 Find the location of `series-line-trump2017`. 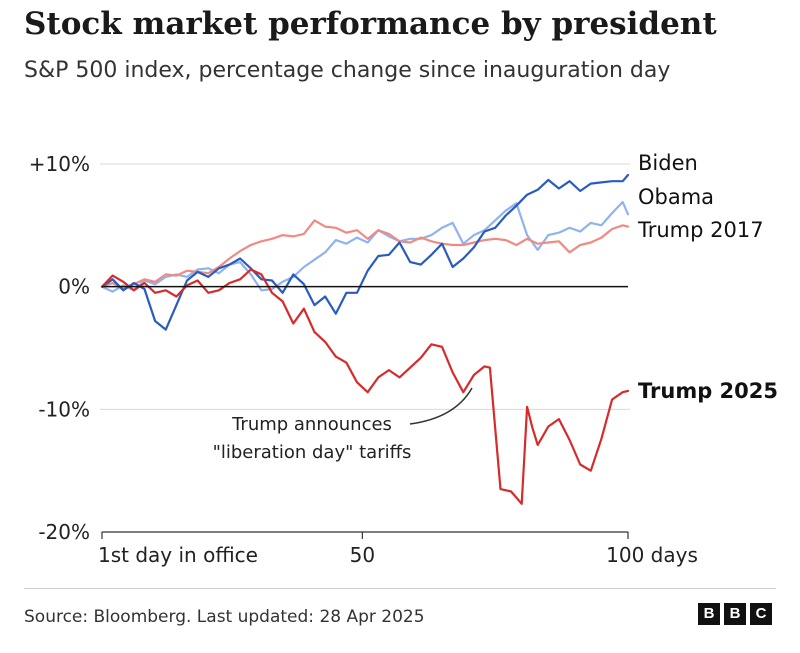

series-line-trump2017 is located at coordinates (365, 255).